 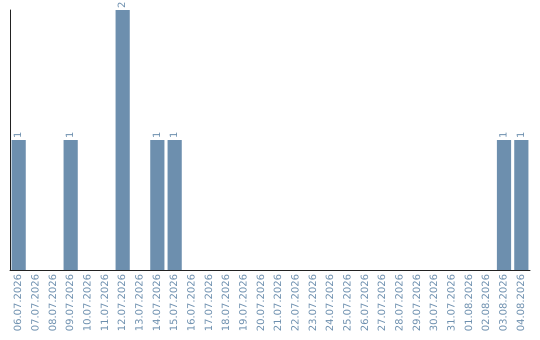 I want to click on x-tick-label: 02.08.2026, so click(x=486, y=303).